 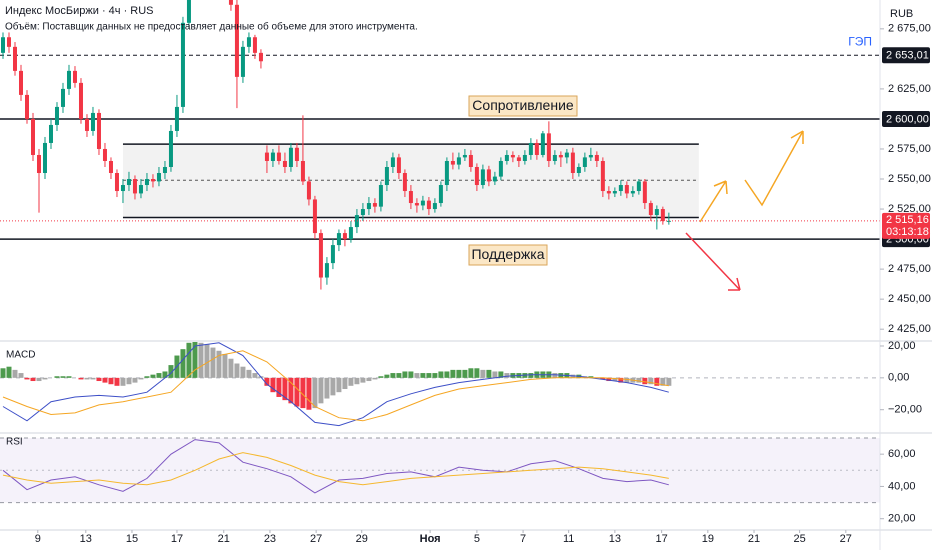 What do you see at coordinates (79, 11) in the screenshot?
I see `chart-title: Индекс МосБиржи · 4ч · RUS` at bounding box center [79, 11].